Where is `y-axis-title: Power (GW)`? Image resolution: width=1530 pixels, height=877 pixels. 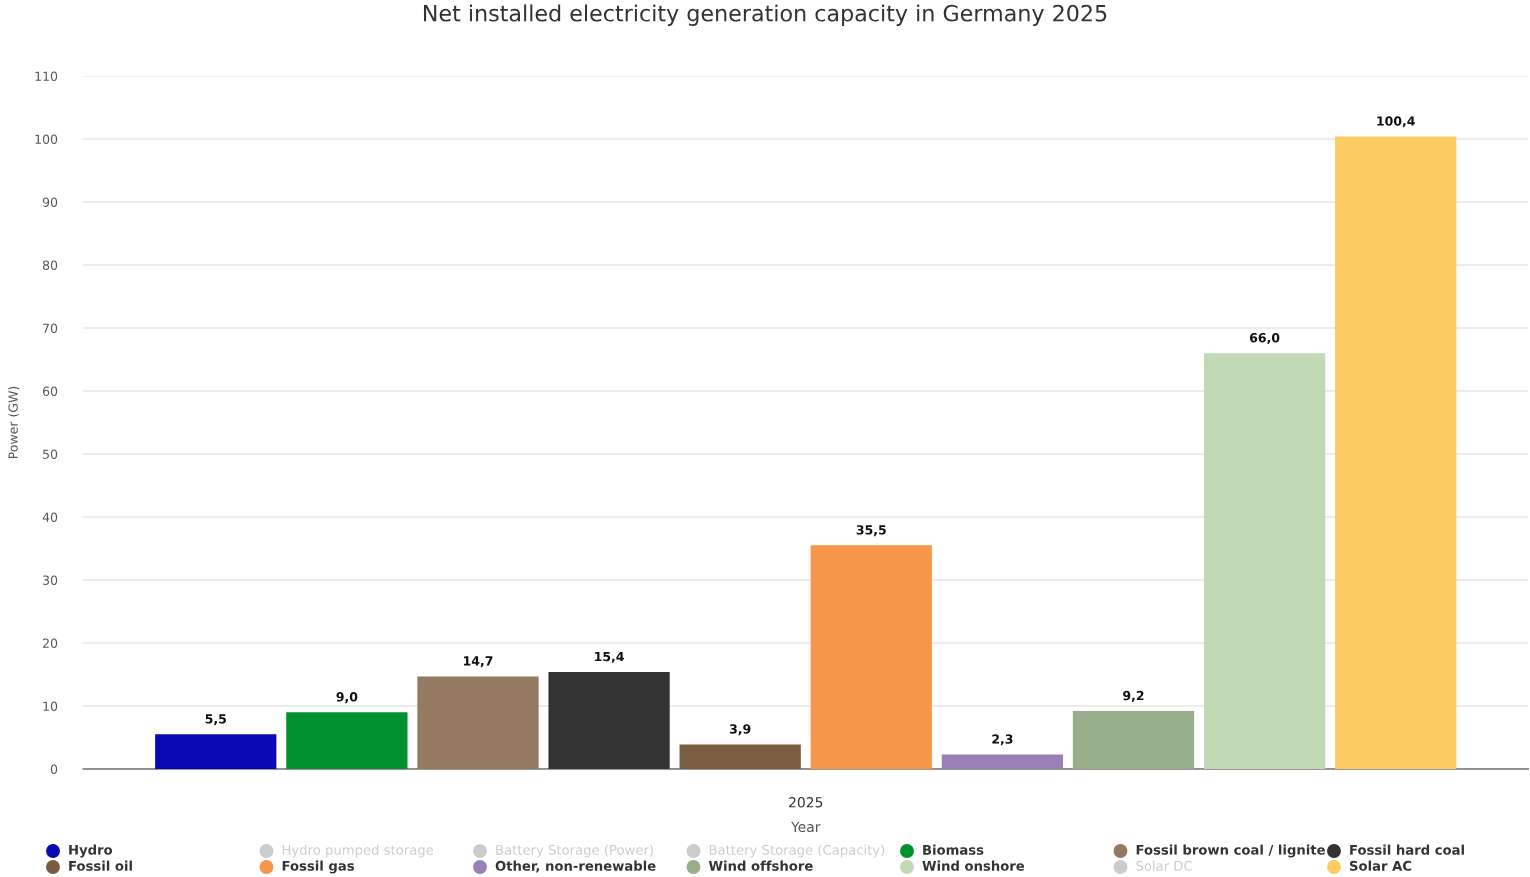 y-axis-title: Power (GW) is located at coordinates (14, 422).